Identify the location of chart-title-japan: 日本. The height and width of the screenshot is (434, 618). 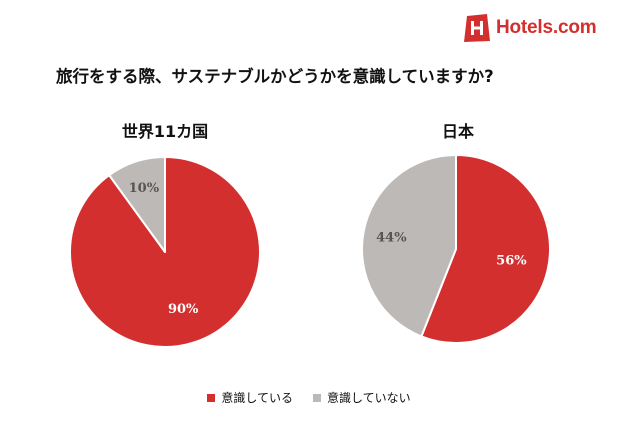
(458, 131).